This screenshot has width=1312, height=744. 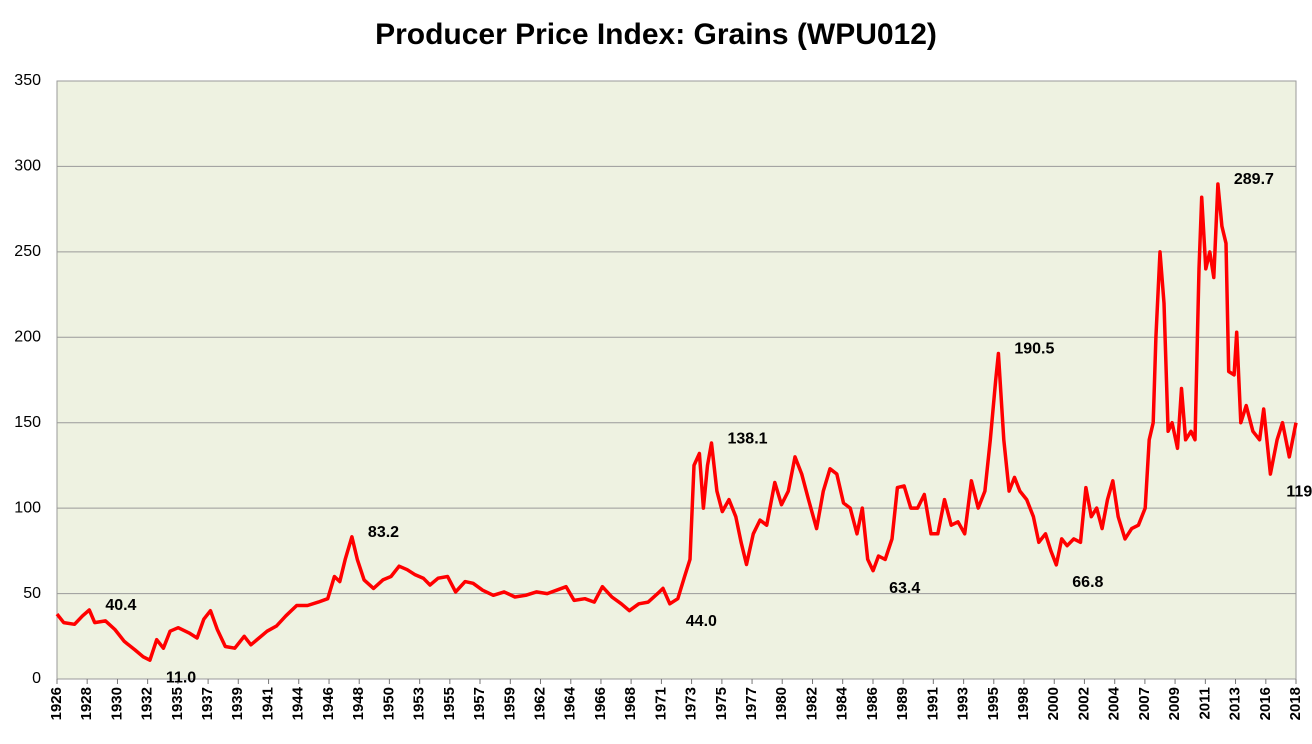 What do you see at coordinates (27, 166) in the screenshot?
I see `y-tick-label: 300` at bounding box center [27, 166].